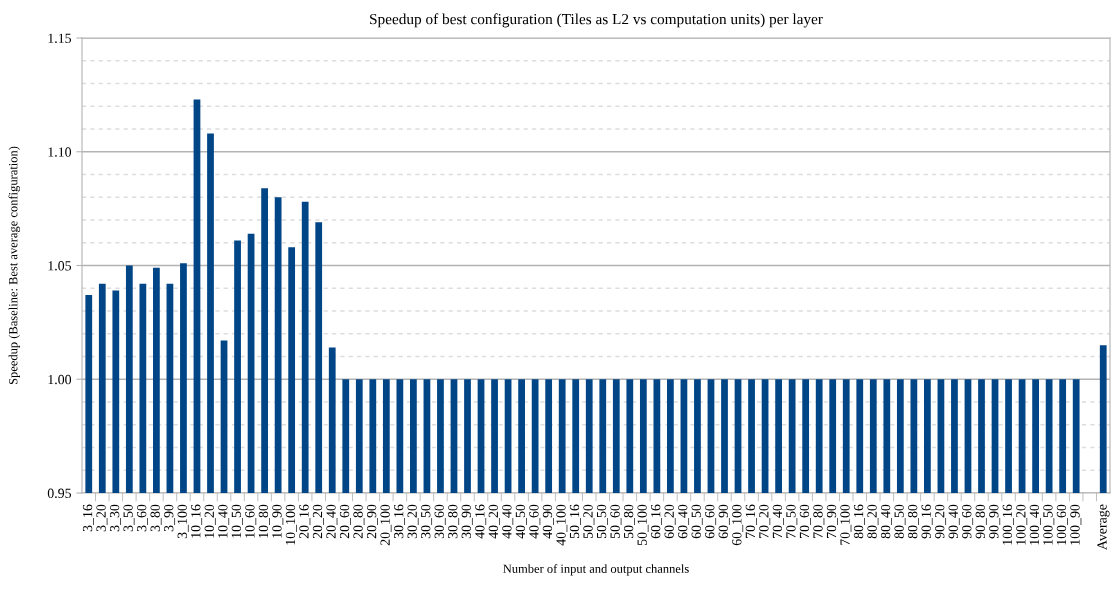 This screenshot has height=590, width=1114. Describe the element at coordinates (224, 521) in the screenshot. I see `x-tick-label: 10_40` at that location.